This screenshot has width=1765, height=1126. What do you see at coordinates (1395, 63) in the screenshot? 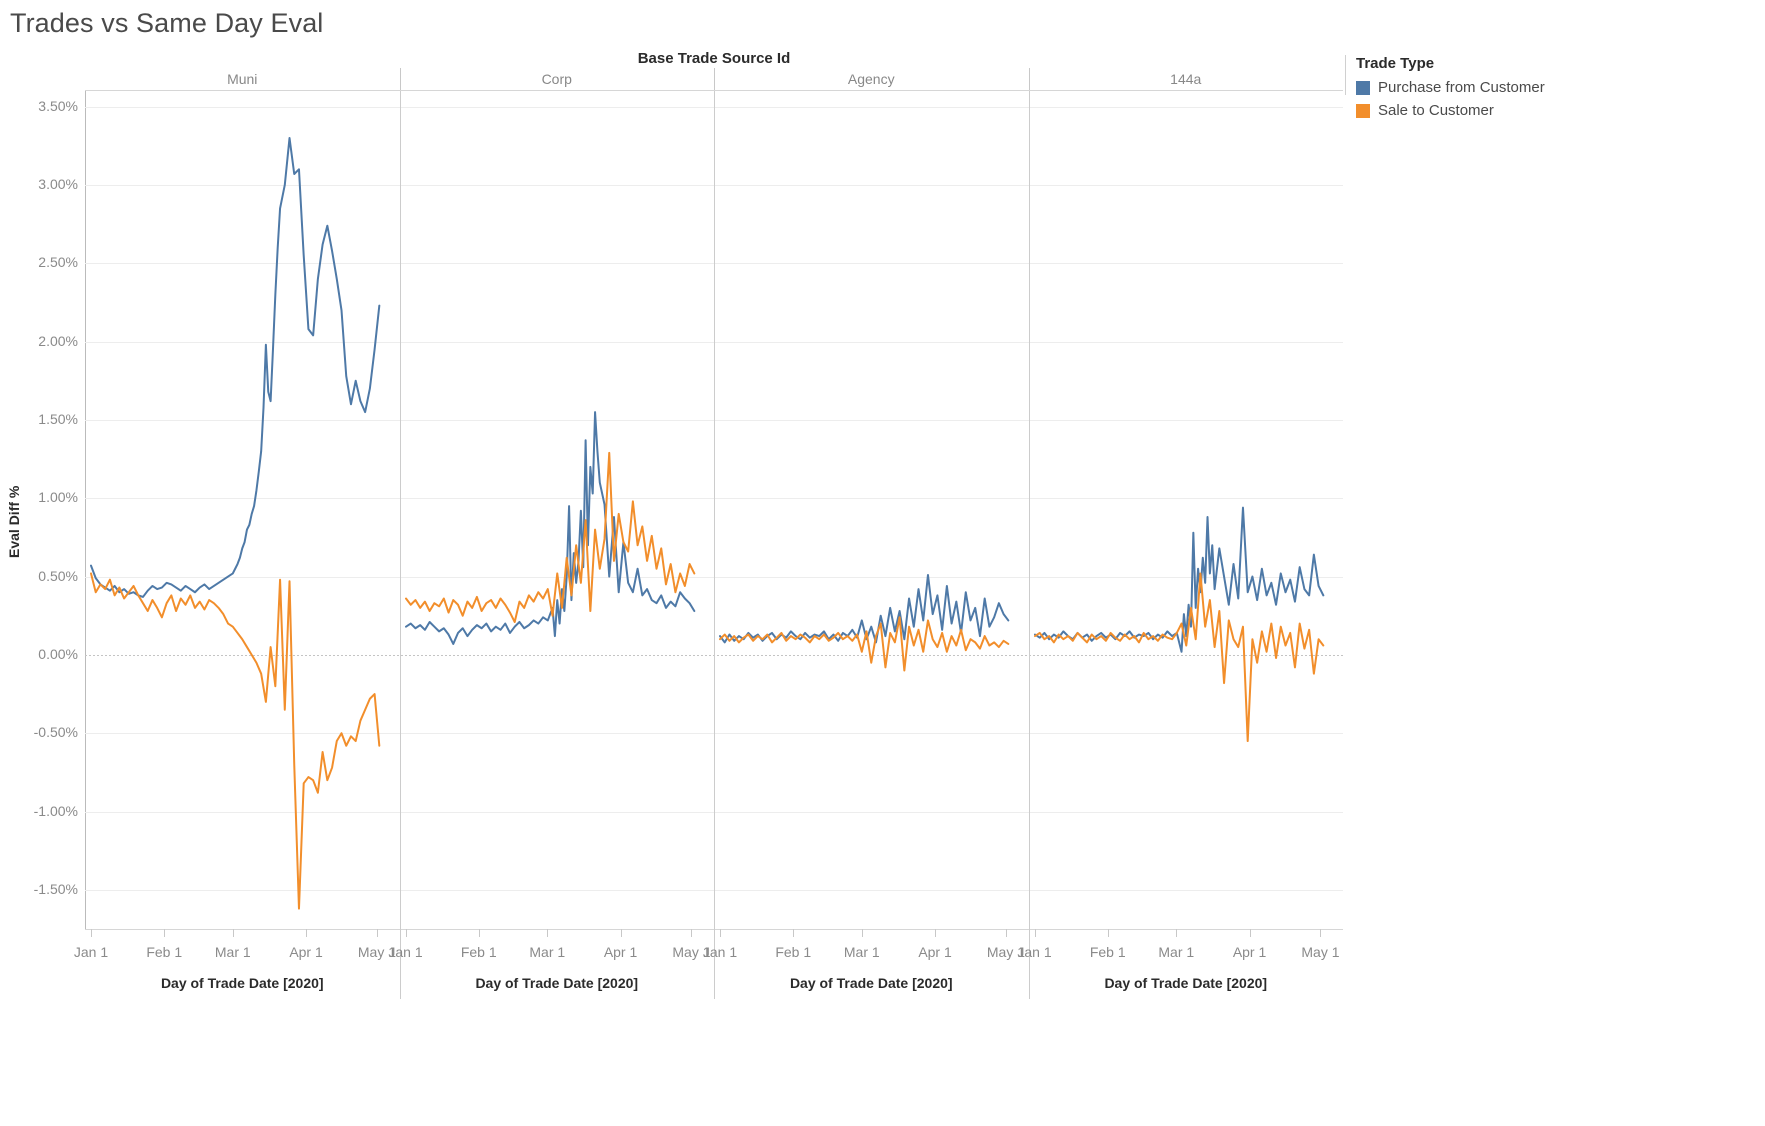
I see `legend-title: Trade Type` at bounding box center [1395, 63].